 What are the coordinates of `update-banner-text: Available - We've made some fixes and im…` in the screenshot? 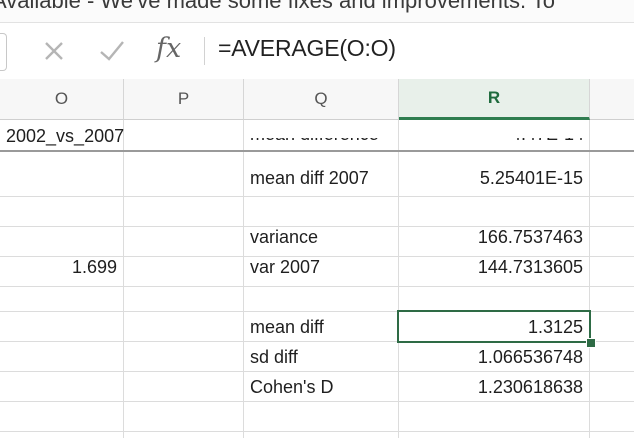 It's located at (278, 6).